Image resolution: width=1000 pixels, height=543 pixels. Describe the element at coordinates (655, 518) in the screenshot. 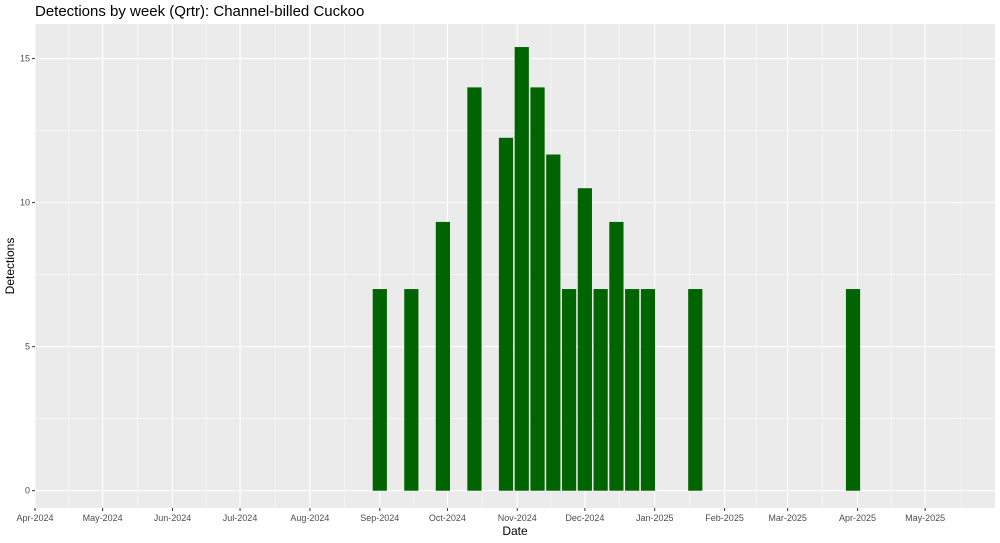

I see `x-tick-label: Jan-2025` at that location.